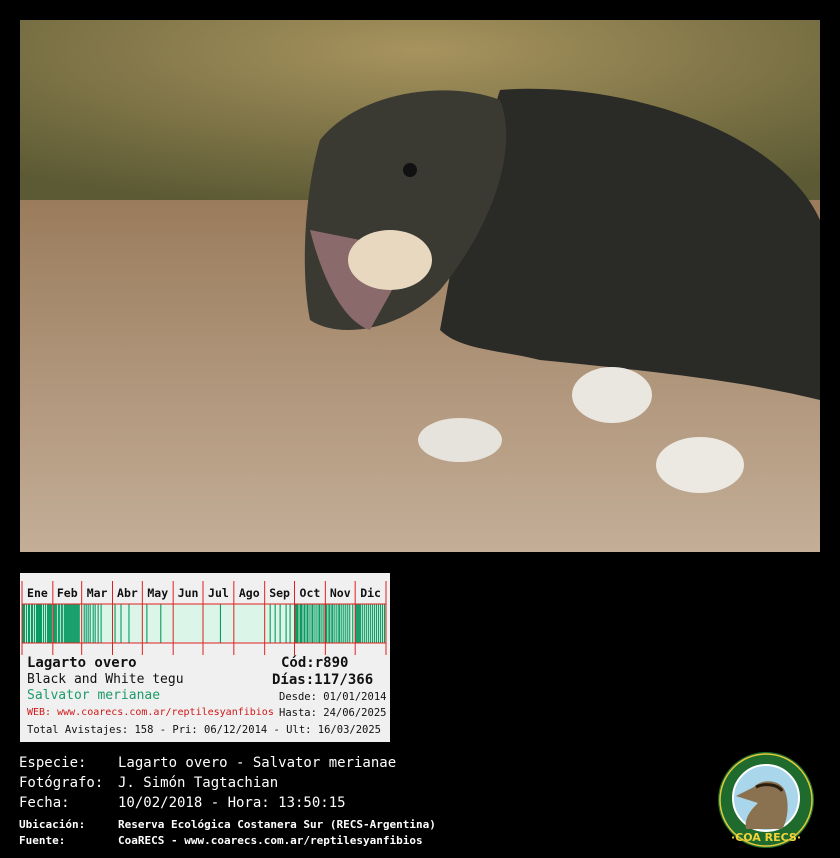 Image resolution: width=840 pixels, height=858 pixels. Describe the element at coordinates (315, 663) in the screenshot. I see `species-code: Cód:r890` at that location.